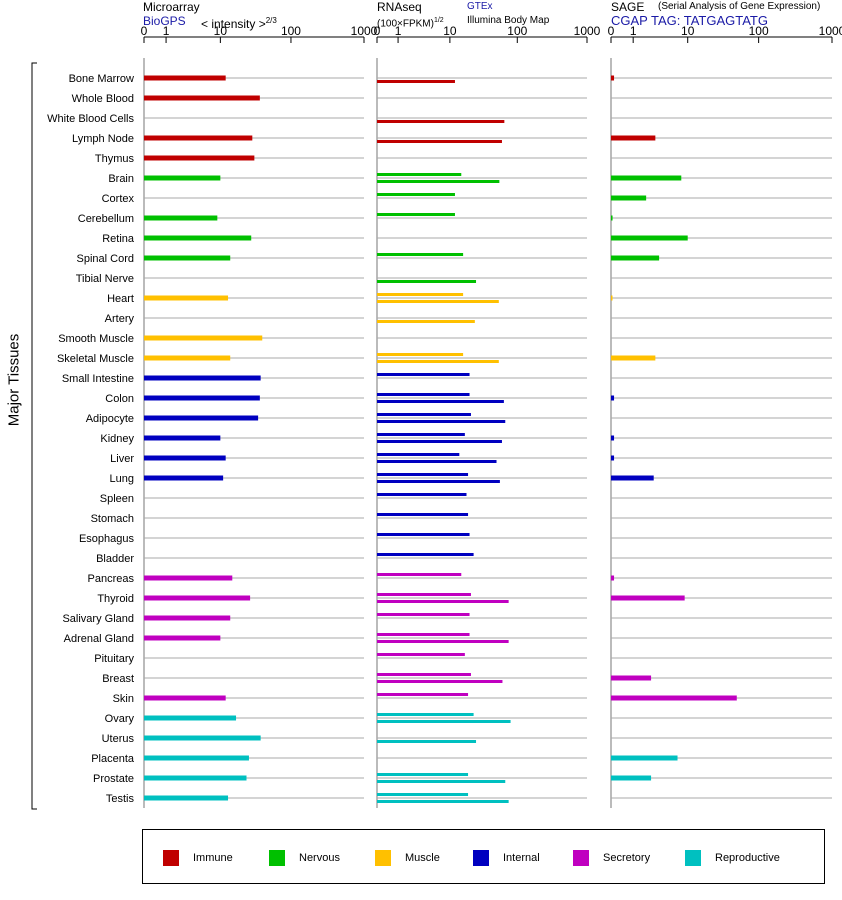 Image resolution: width=842 pixels, height=900 pixels. I want to click on legend-item: Immune, so click(198, 858).